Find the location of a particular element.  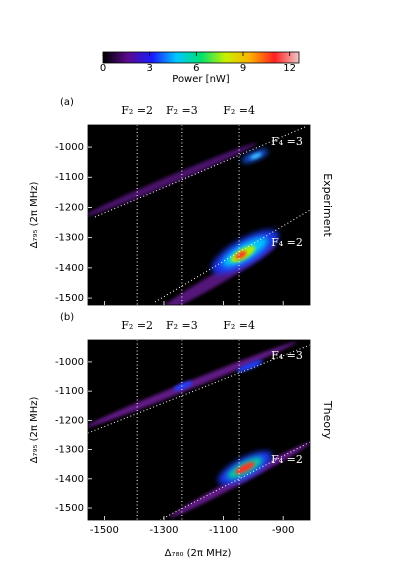

panel-label: (a) is located at coordinates (67, 102).